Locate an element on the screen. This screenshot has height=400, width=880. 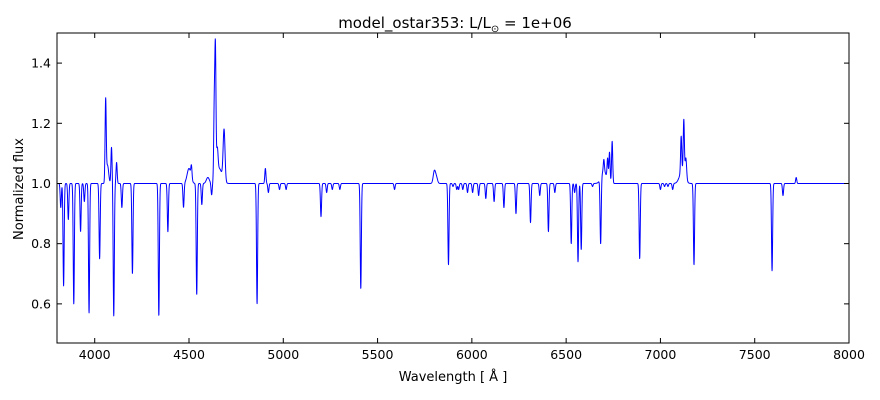
chart-title: model_ostar353: L/L⊙ = 1e+06 is located at coordinates (455, 24).